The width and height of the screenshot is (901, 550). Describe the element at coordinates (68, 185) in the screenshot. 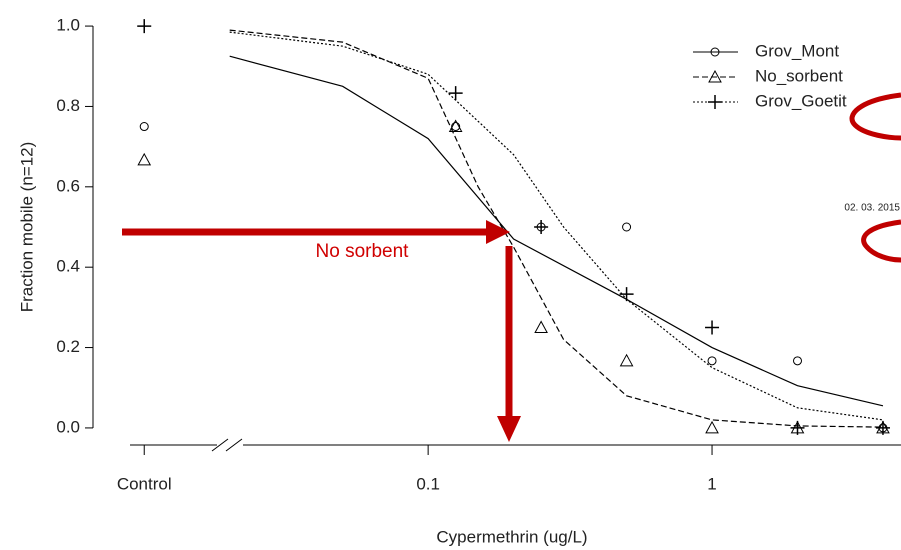

I see `y-tick-label: 0.6` at that location.